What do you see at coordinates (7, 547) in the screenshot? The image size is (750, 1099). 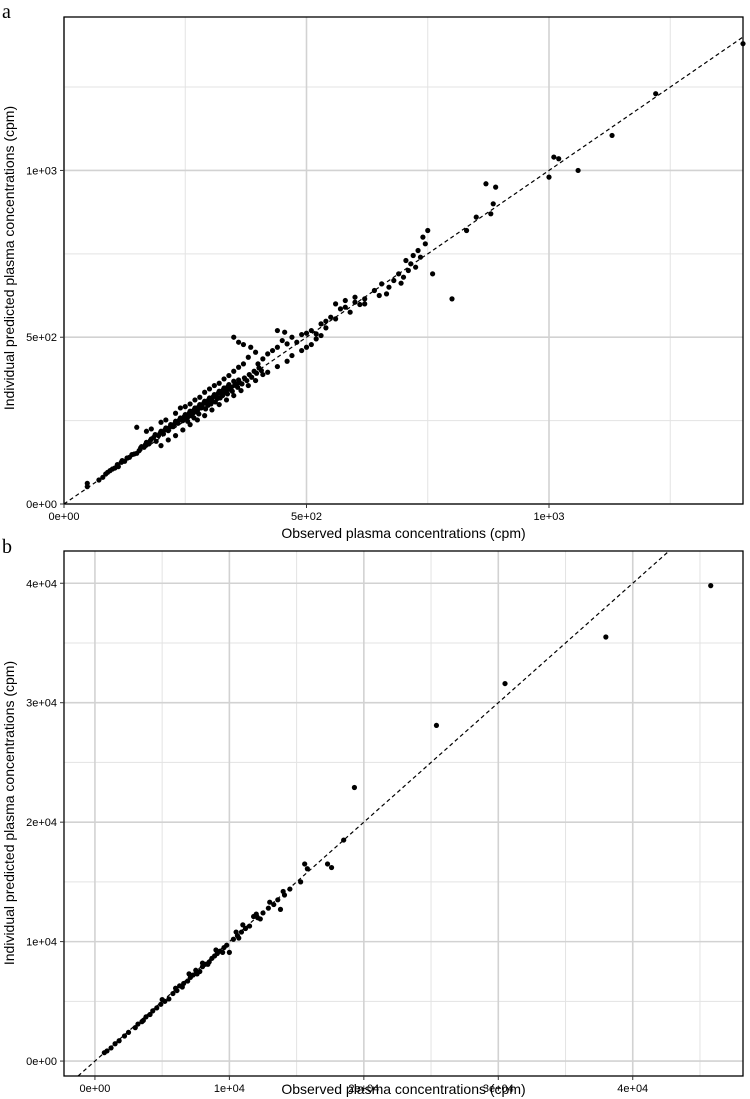 I see `panel-b-letter: b` at bounding box center [7, 547].